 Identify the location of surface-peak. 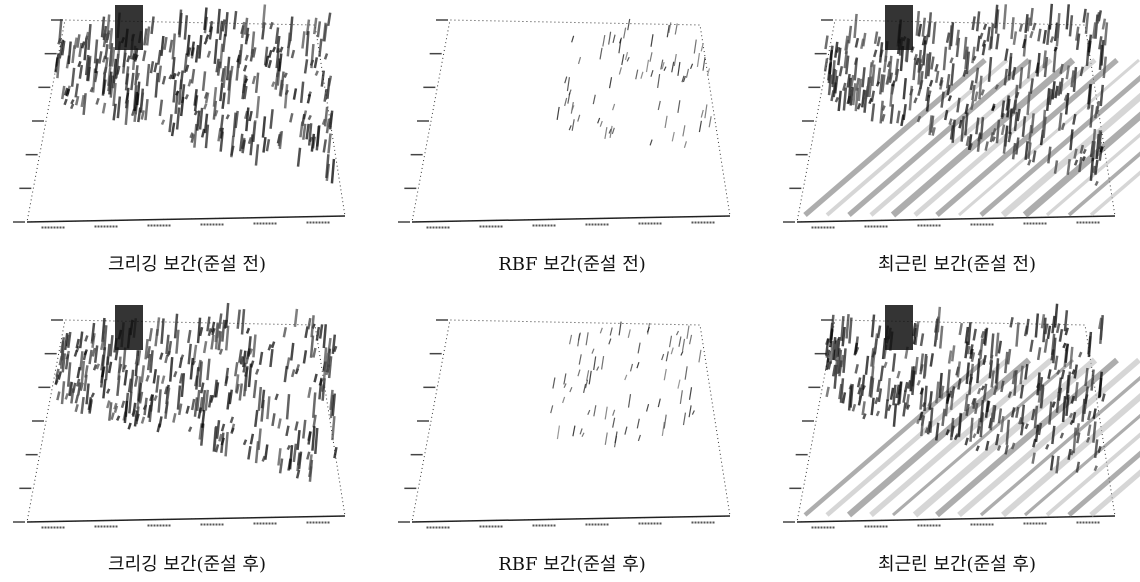
(129, 327).